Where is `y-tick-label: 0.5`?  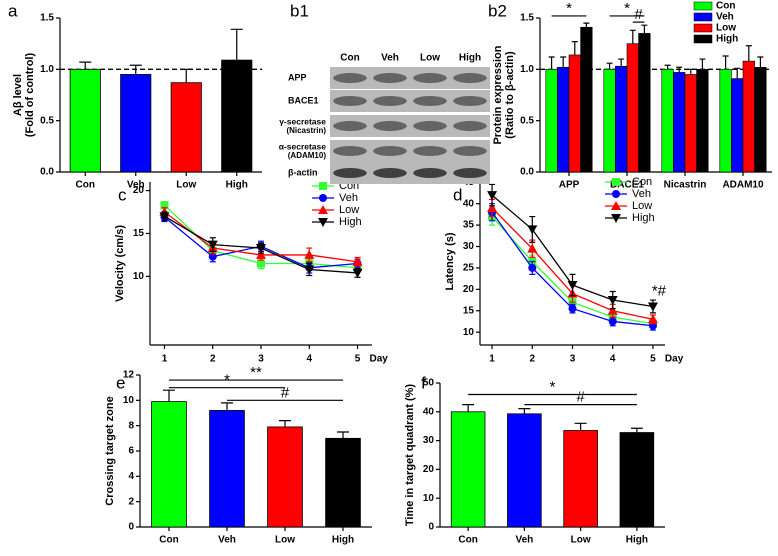
y-tick-label: 0.5 is located at coordinates (527, 120).